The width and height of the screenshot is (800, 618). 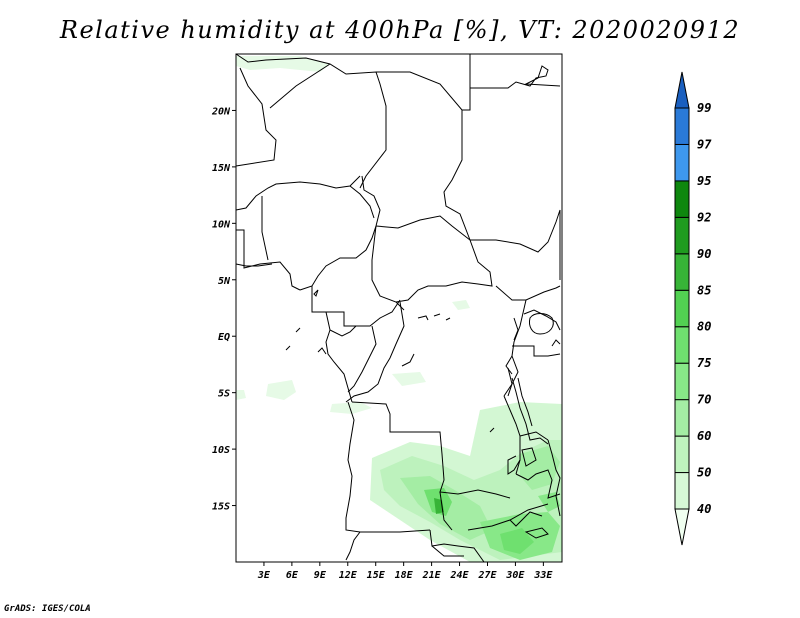 What do you see at coordinates (460, 575) in the screenshot?
I see `x-tick-label: 24E` at bounding box center [460, 575].